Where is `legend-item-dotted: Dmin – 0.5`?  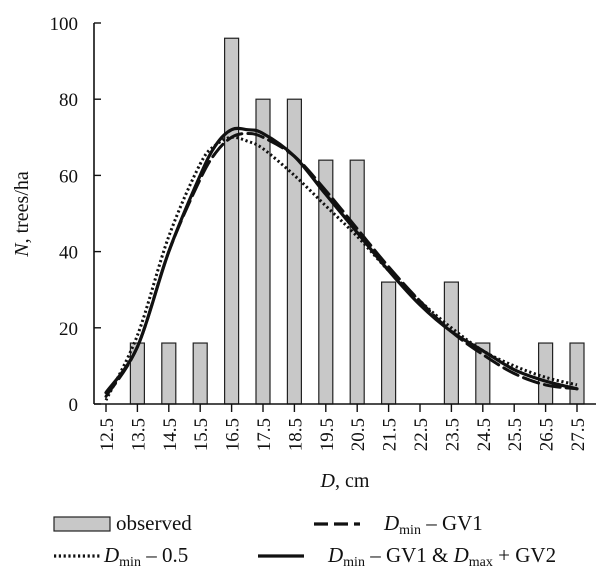 legend-item-dotted: Dmin – 0.5 is located at coordinates (121, 556).